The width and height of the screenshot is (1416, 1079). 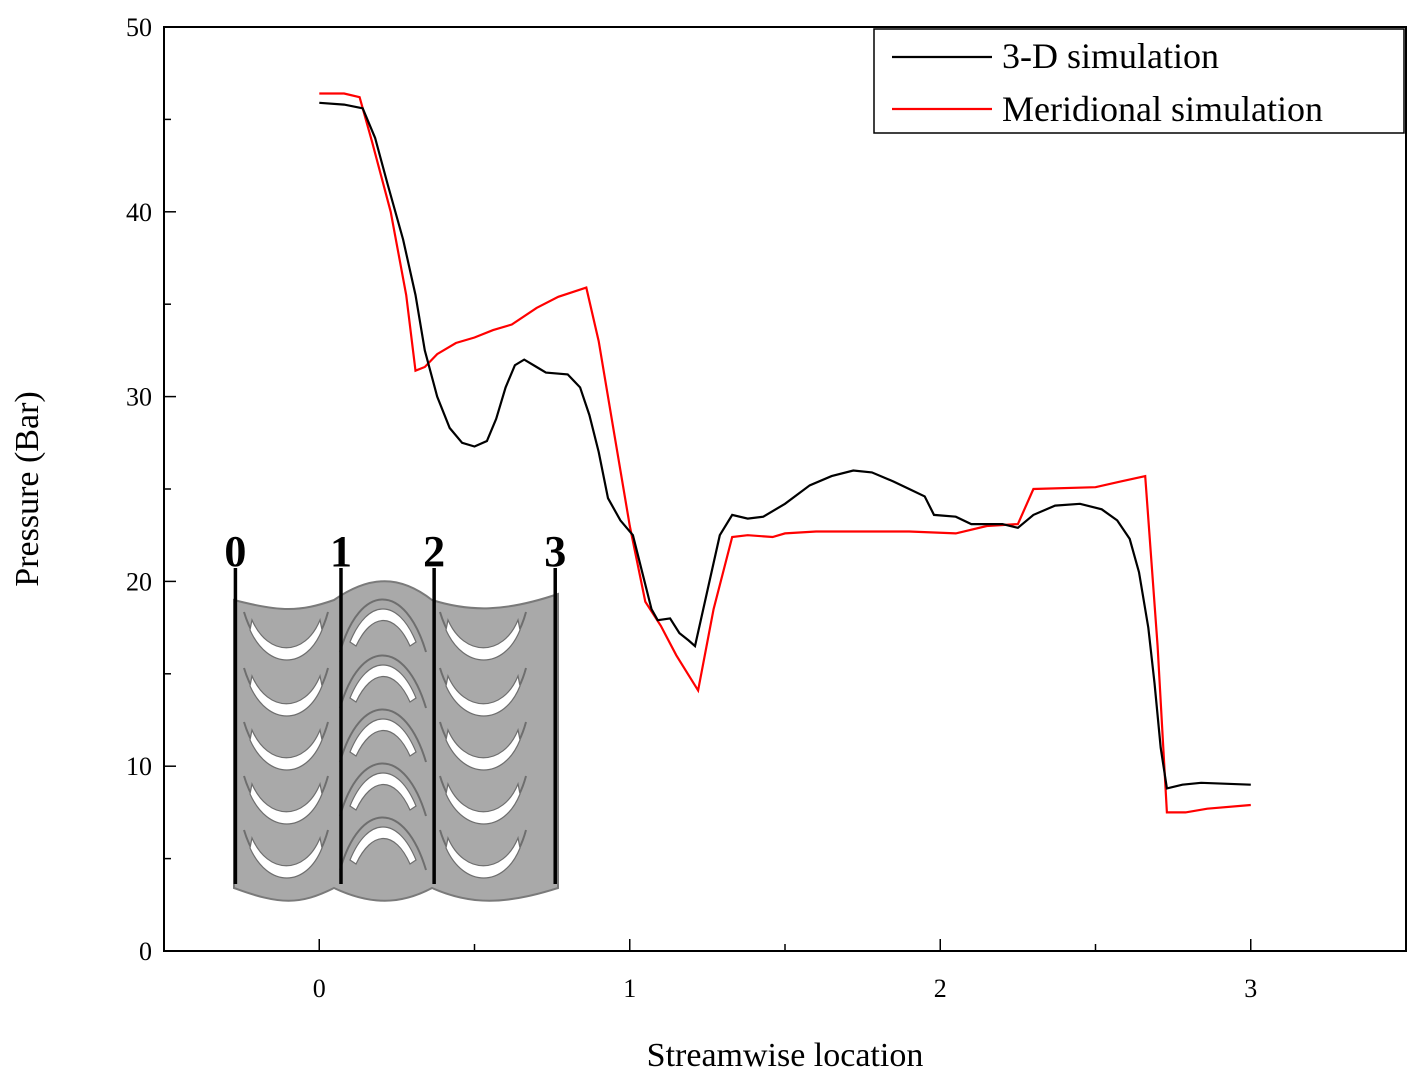 What do you see at coordinates (139, 397) in the screenshot?
I see `y-tick-label: 30` at bounding box center [139, 397].